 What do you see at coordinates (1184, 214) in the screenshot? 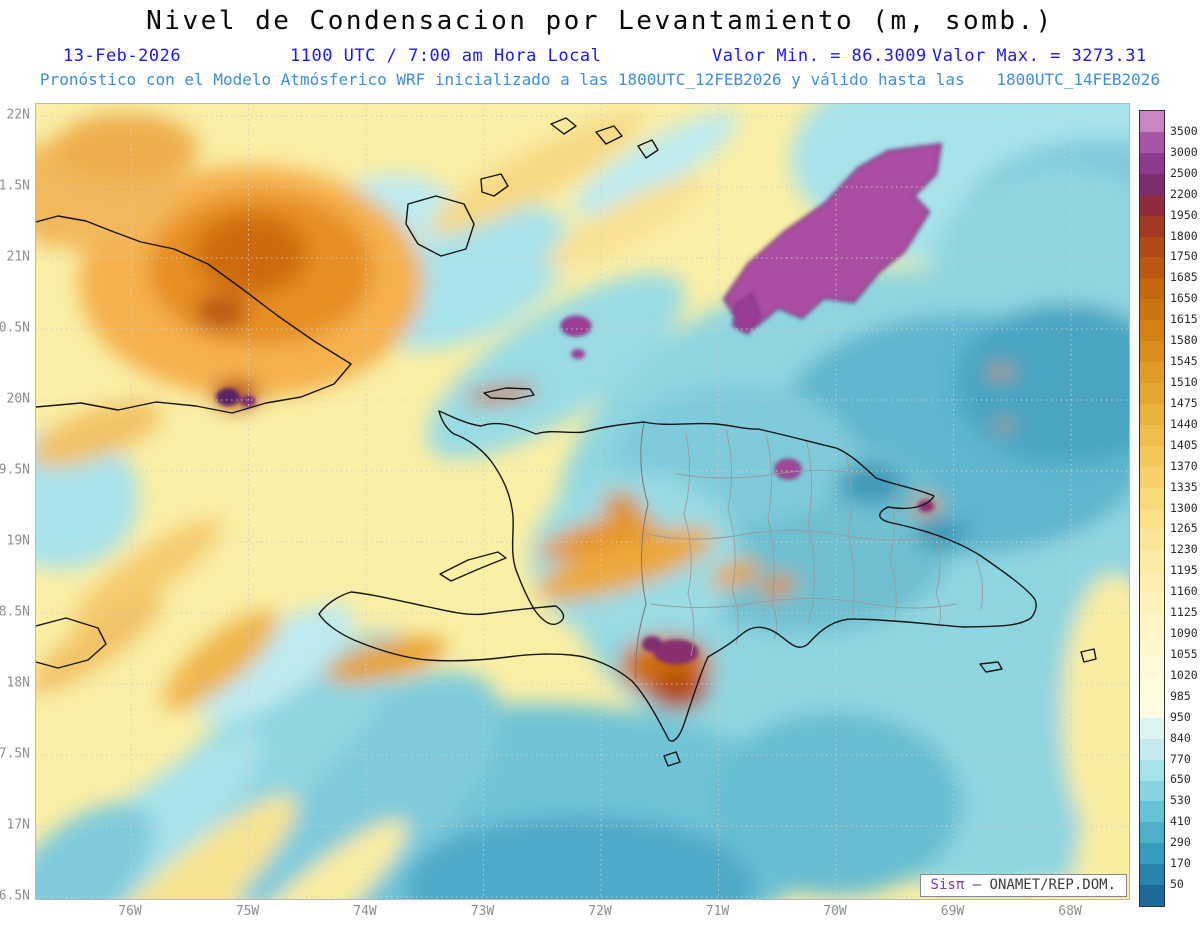
I see `colorbar-label: 1950` at bounding box center [1184, 214].